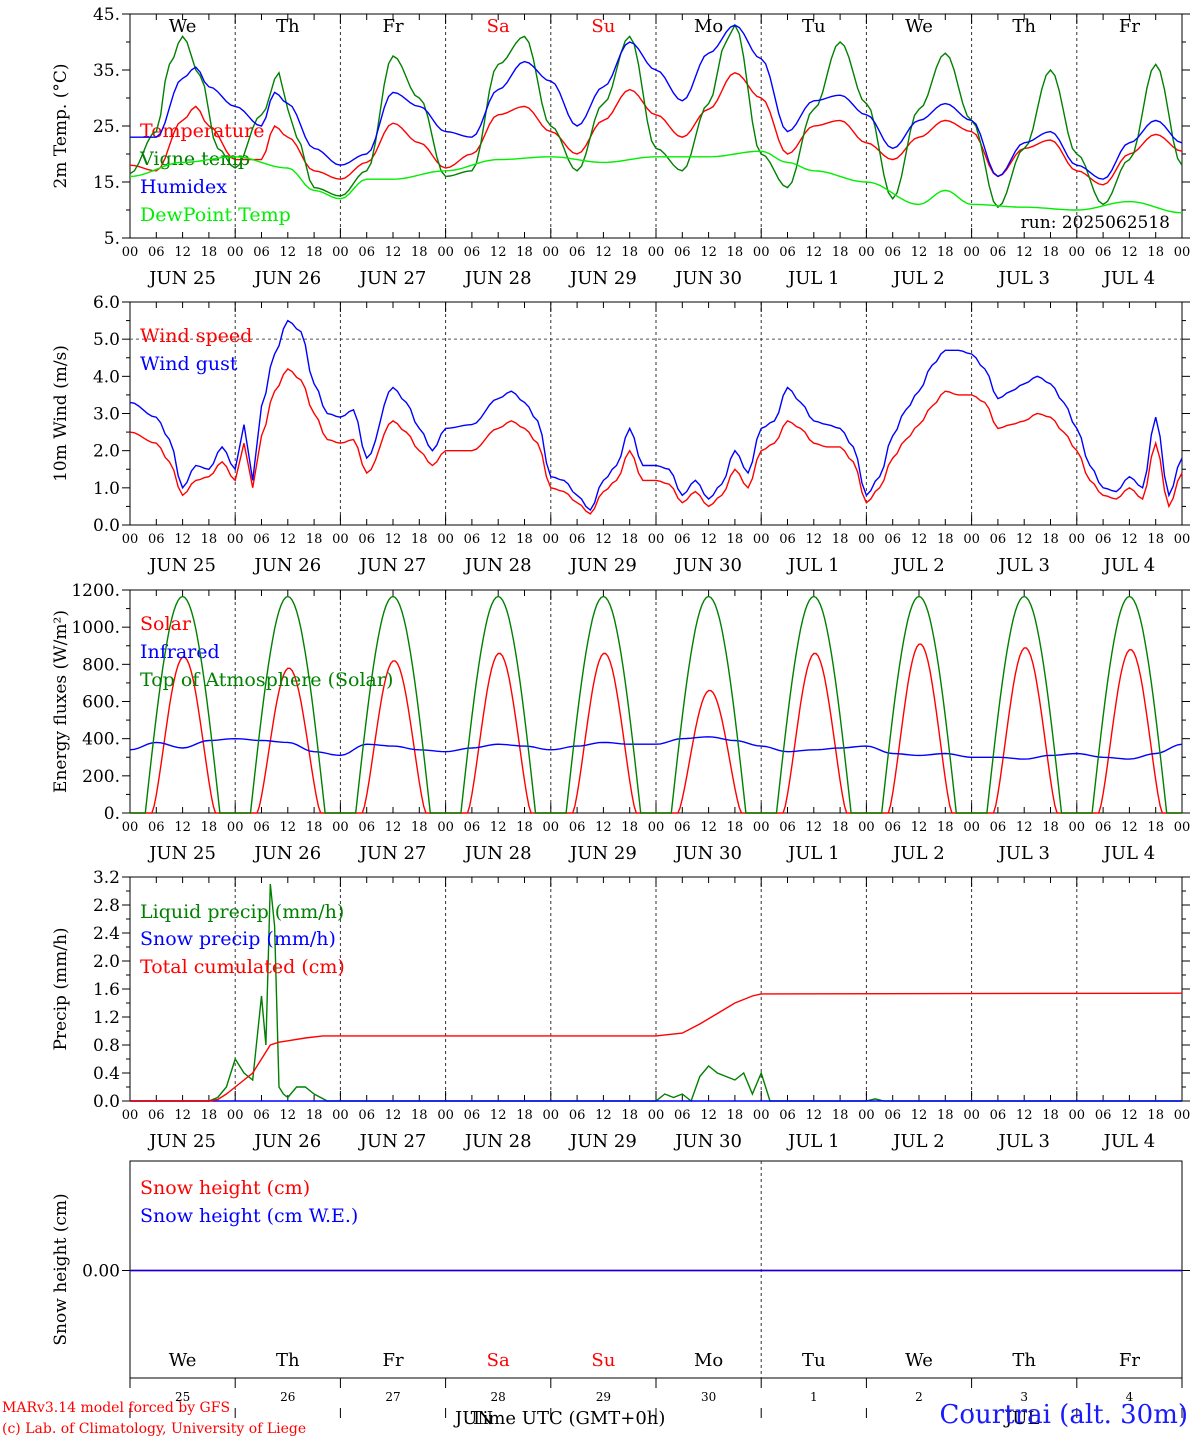  Describe the element at coordinates (1064, 1415) in the screenshot. I see `station-name: Courtrai (alt. 30m)` at that location.